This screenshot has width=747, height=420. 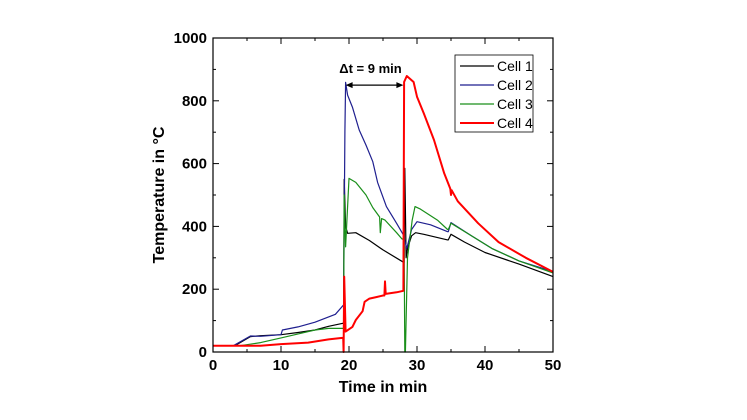 What do you see at coordinates (553, 365) in the screenshot?
I see `x-tick-label: 50` at bounding box center [553, 365].